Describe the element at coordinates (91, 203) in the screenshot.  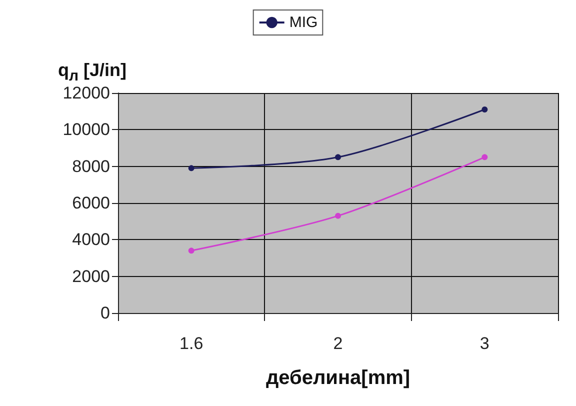
I see `y-tick-label: 6000` at that location.